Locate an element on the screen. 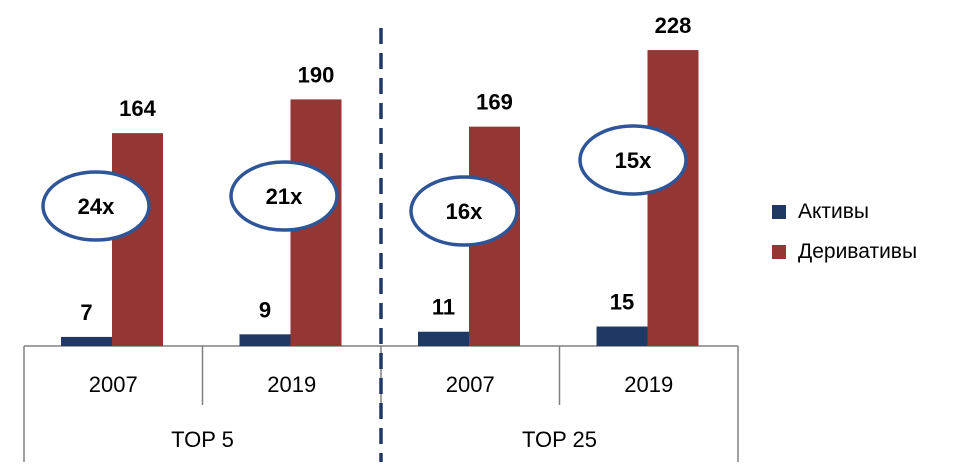 This screenshot has width=971, height=468. legend-swatch-derivatives is located at coordinates (779, 252).